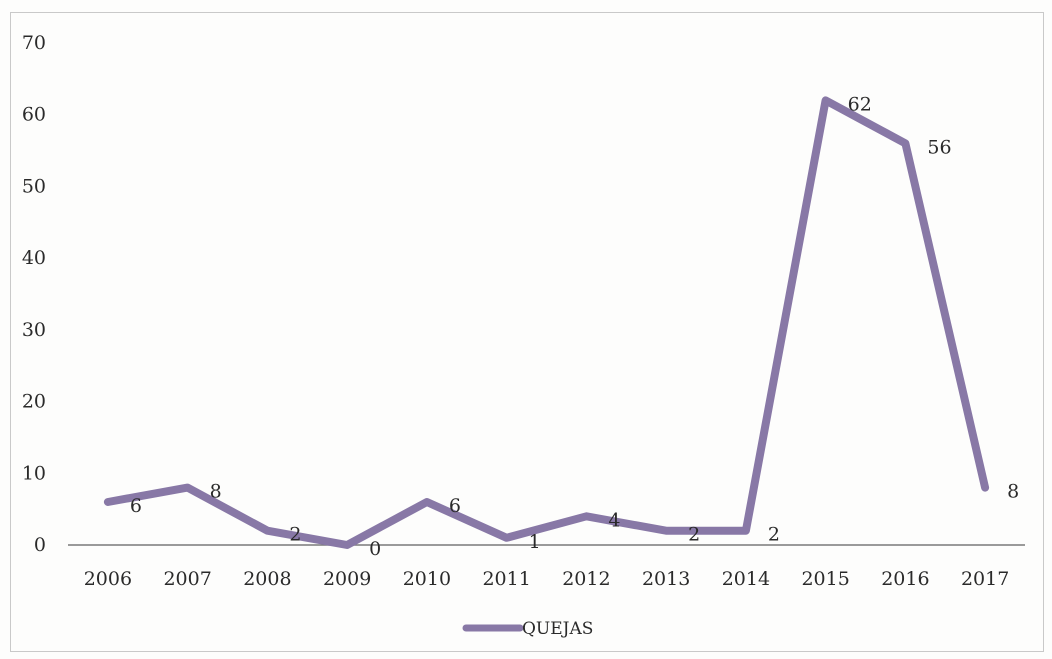  What do you see at coordinates (746, 579) in the screenshot?
I see `x-tick-label: 2014` at bounding box center [746, 579].